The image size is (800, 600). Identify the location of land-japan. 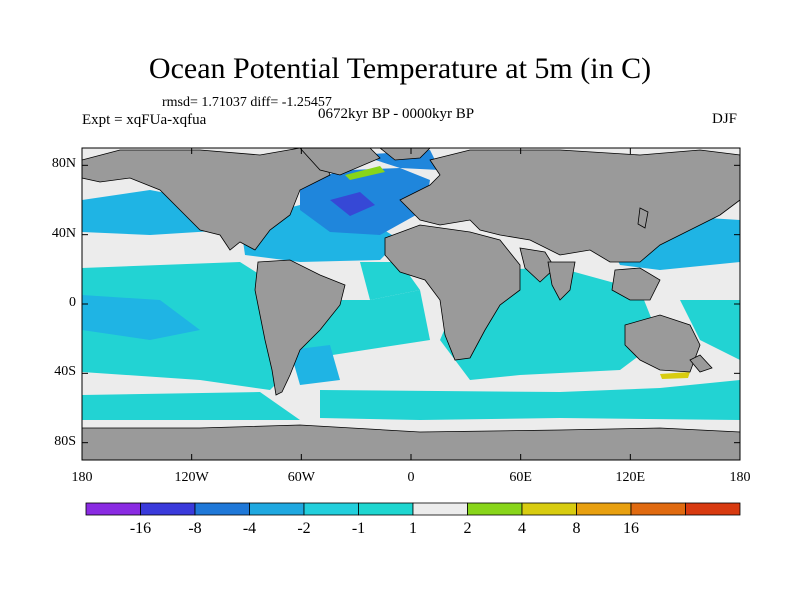
(643, 218).